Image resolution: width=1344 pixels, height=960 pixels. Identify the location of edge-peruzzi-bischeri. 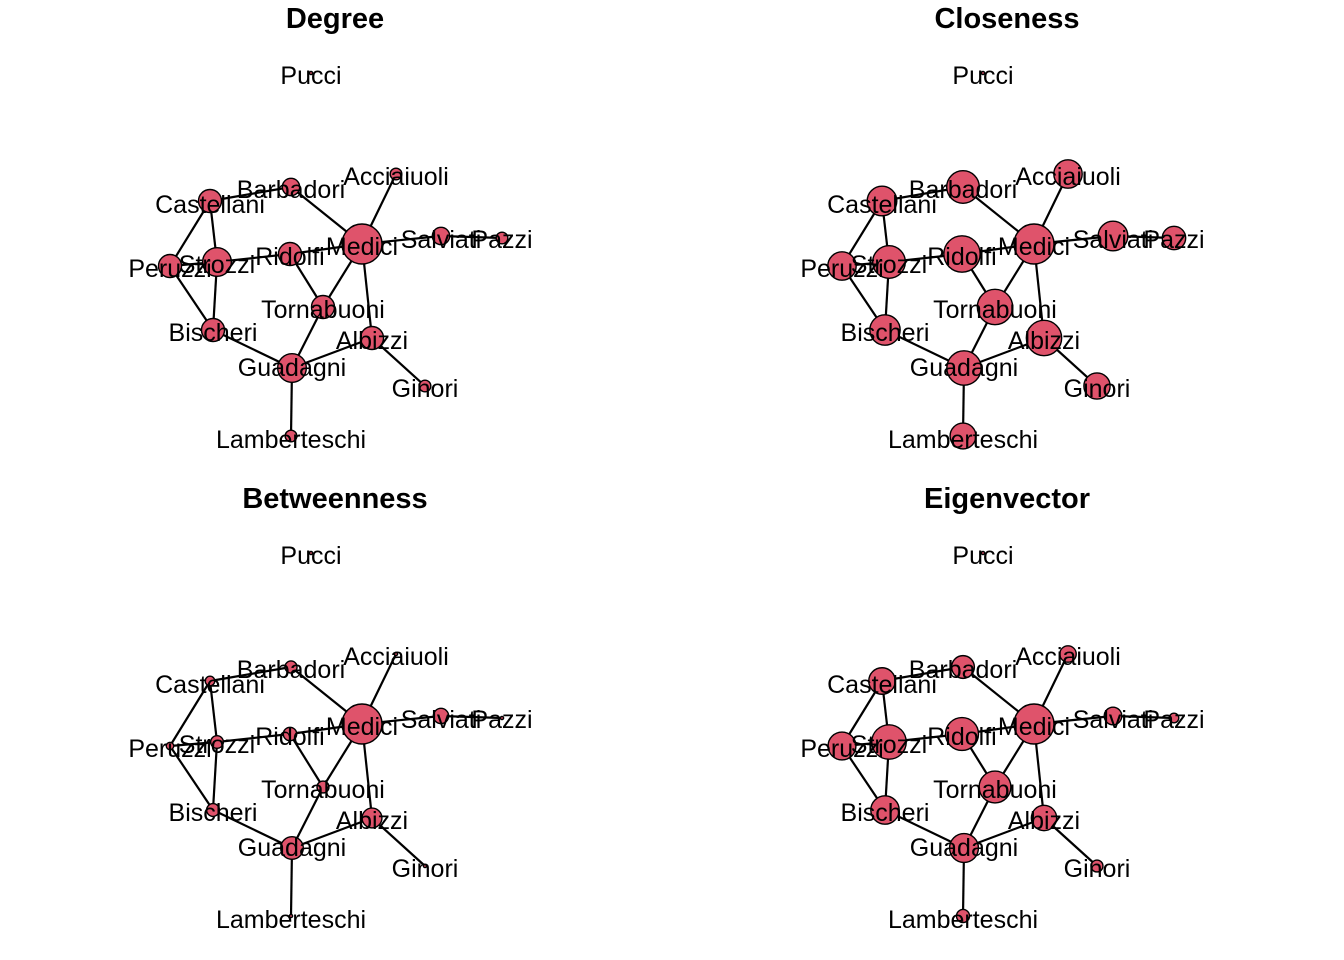
(191, 778).